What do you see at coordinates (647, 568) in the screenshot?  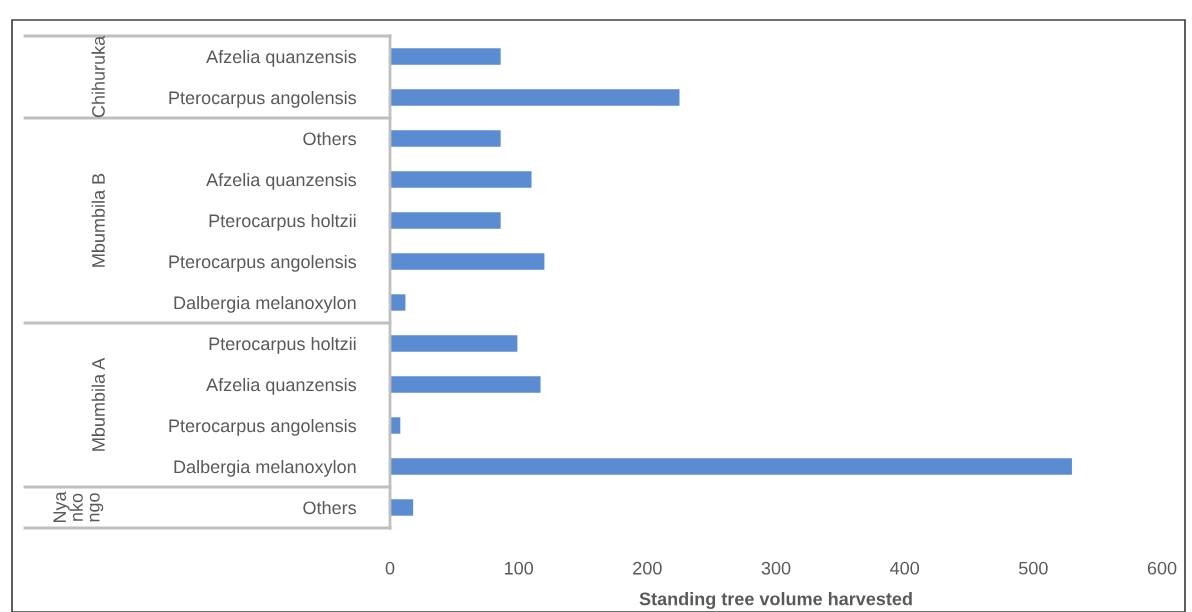 I see `x-tick-label: 200` at bounding box center [647, 568].